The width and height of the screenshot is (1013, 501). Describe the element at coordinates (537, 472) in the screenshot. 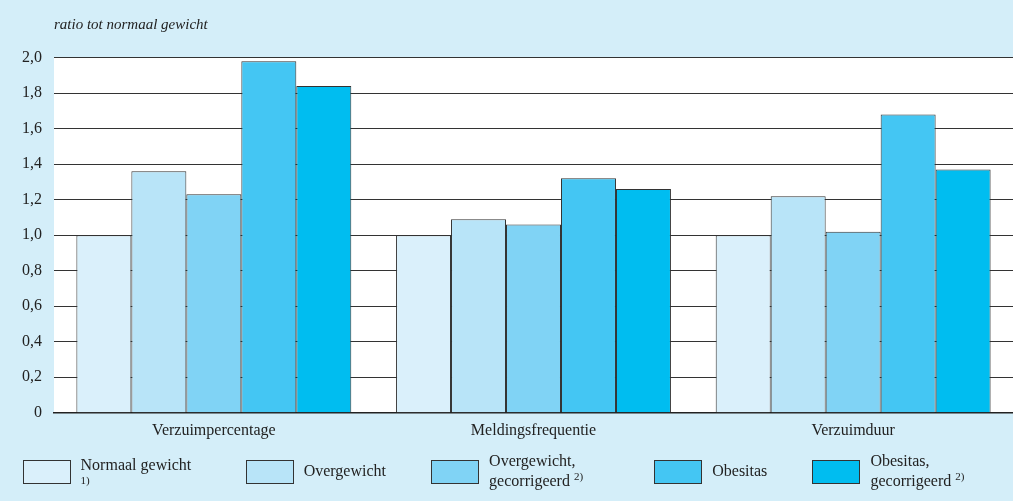

I see `legend-label: Overgewicht, gecorrigeerd $^{2)}$` at that location.